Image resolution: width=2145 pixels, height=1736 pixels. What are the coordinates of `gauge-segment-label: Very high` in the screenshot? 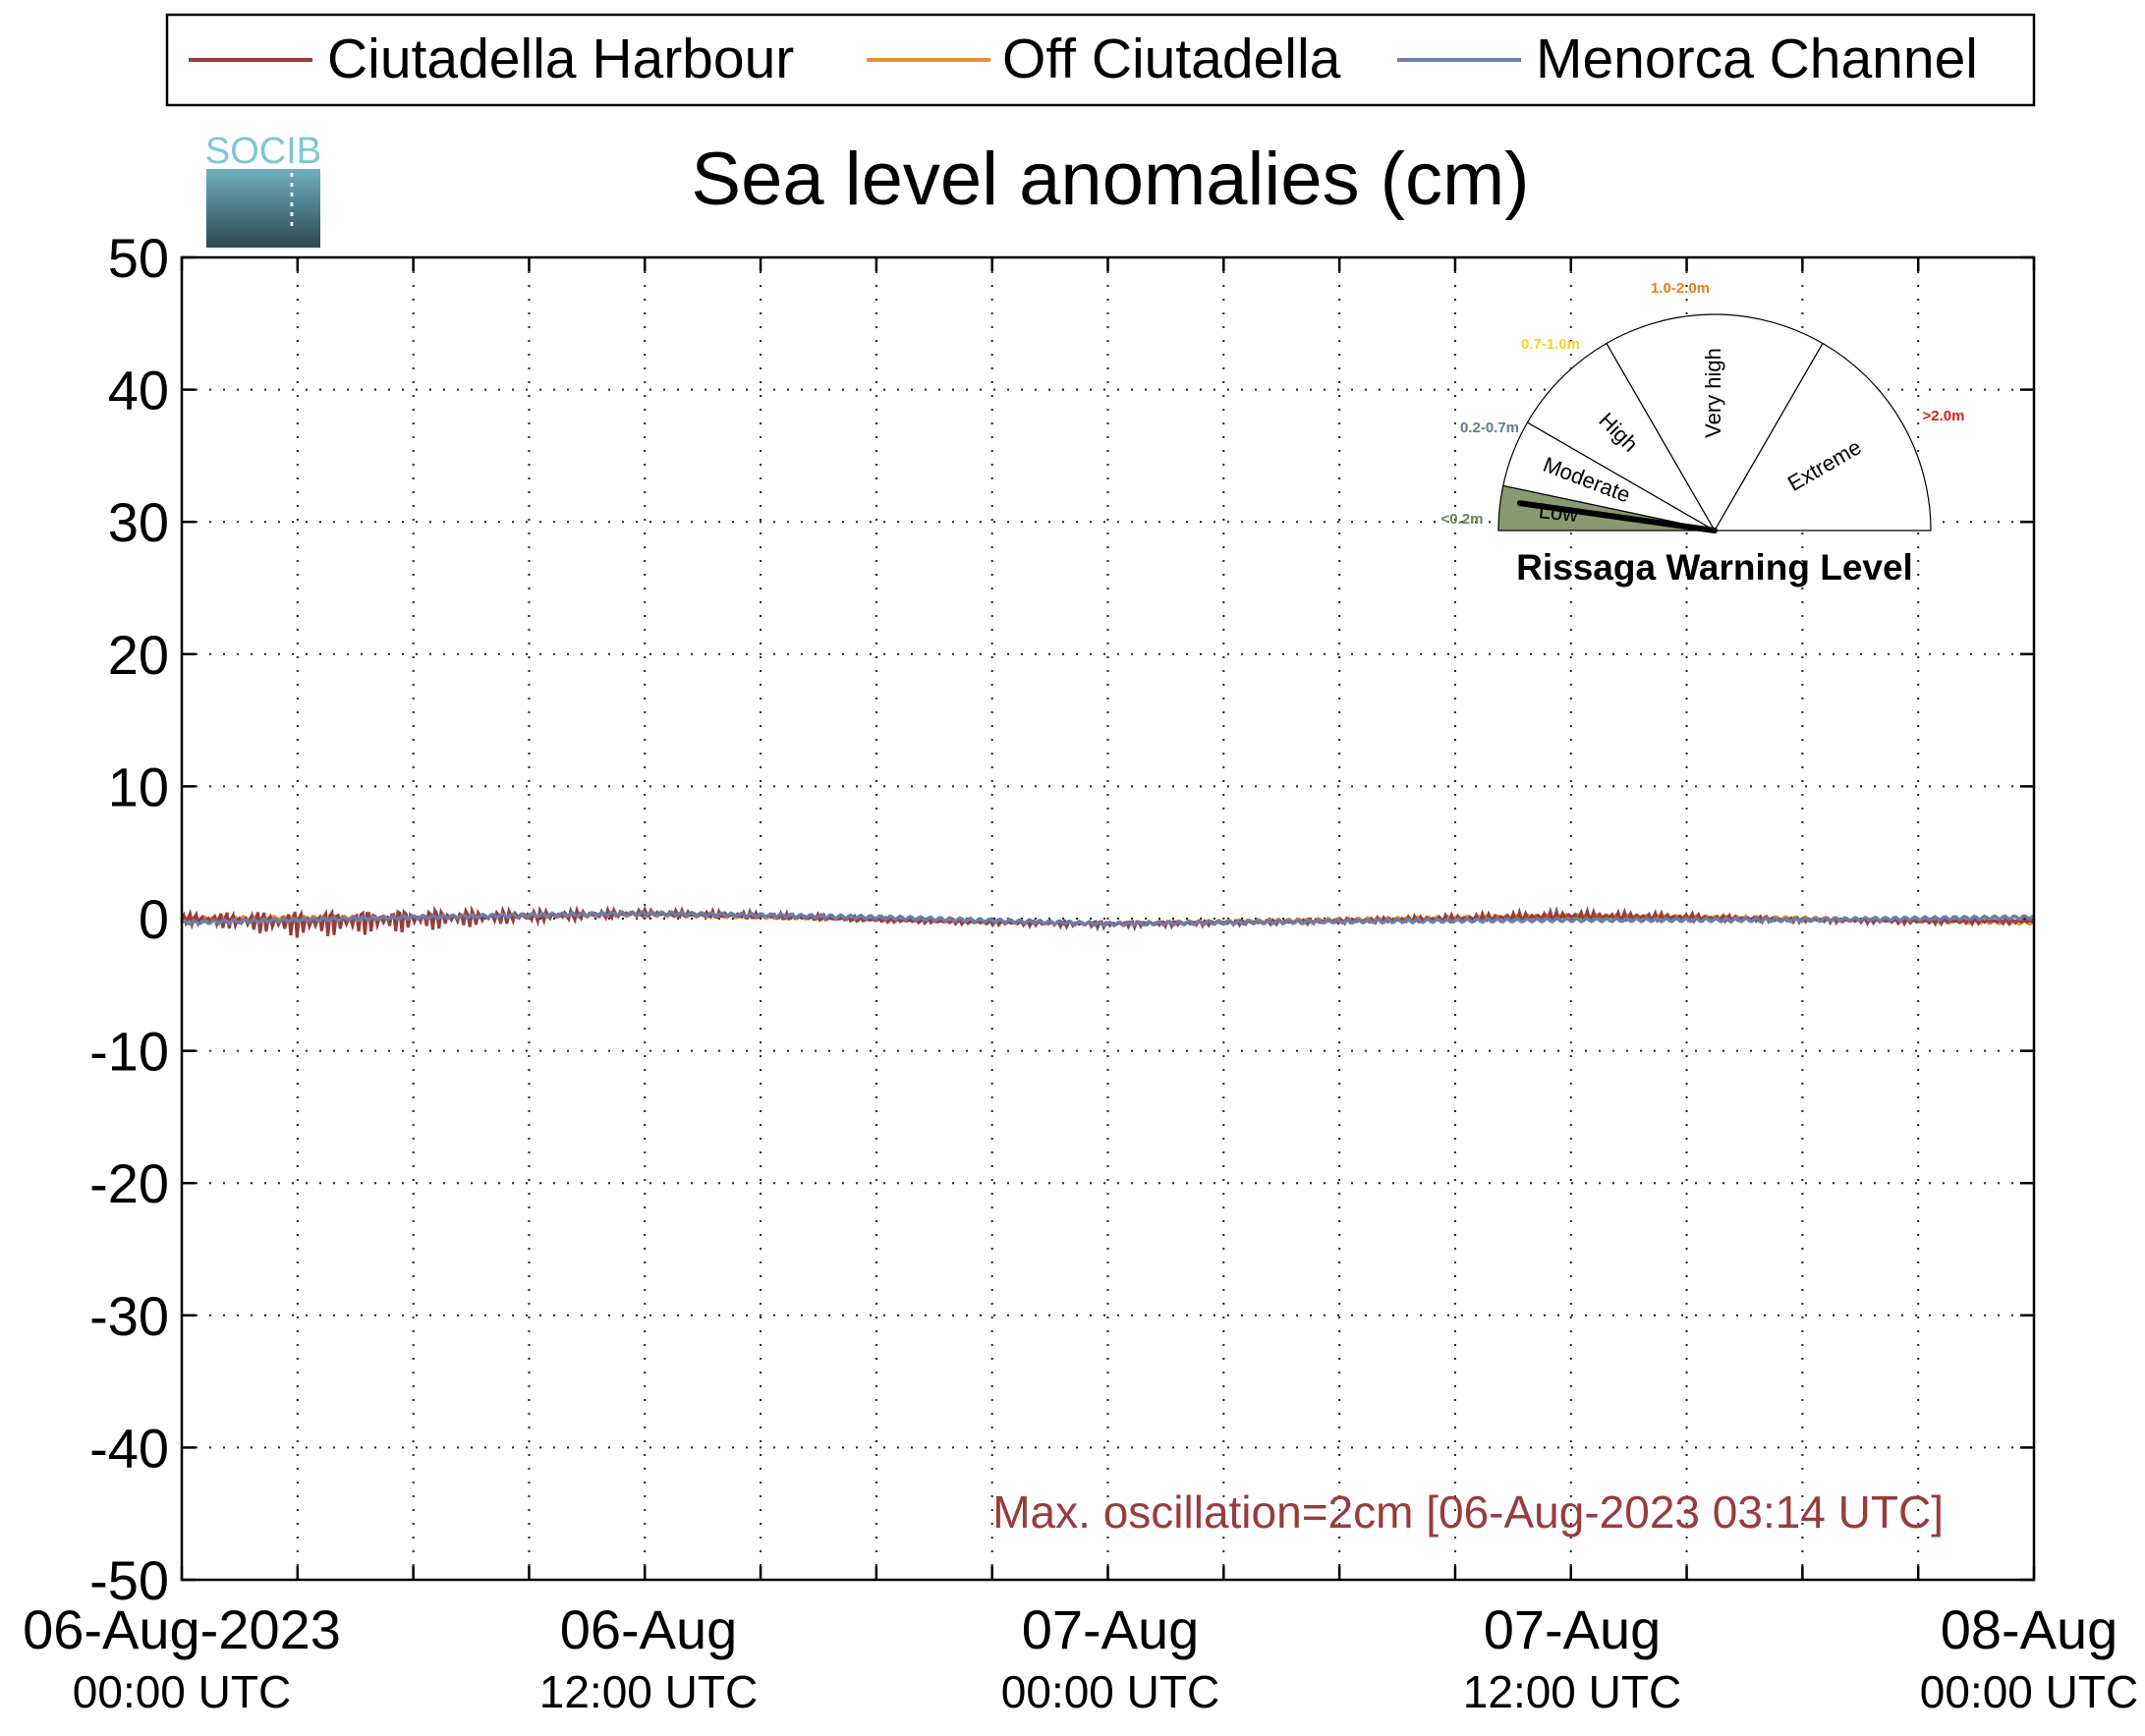 It's located at (1713, 393).